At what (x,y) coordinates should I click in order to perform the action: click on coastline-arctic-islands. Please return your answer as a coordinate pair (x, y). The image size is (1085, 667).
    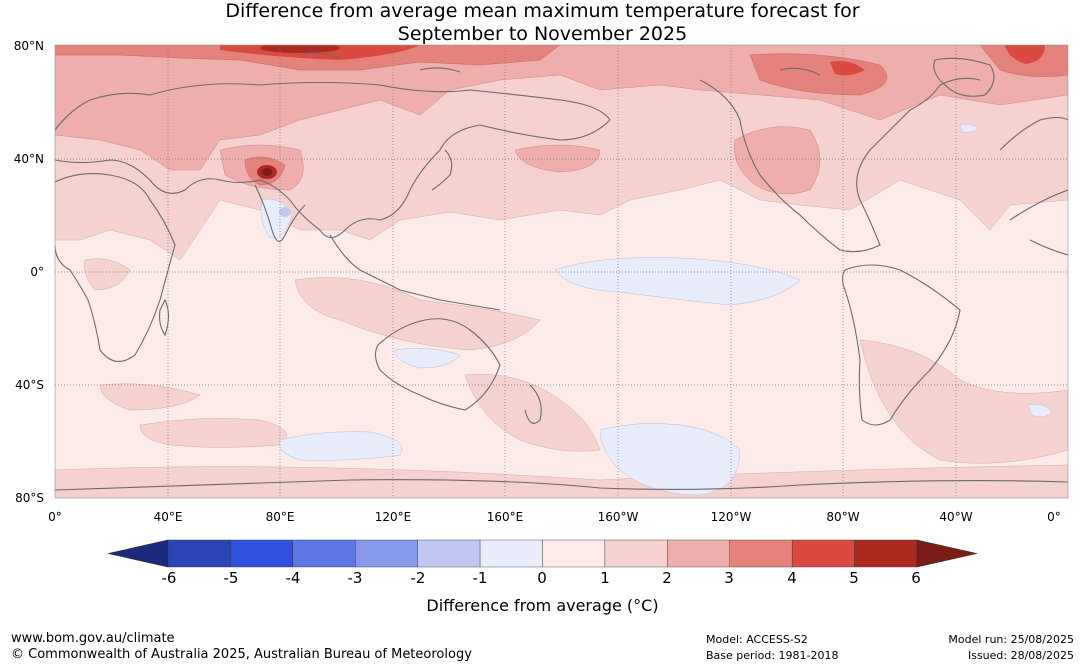
    Looking at the image, I should click on (560, 64).